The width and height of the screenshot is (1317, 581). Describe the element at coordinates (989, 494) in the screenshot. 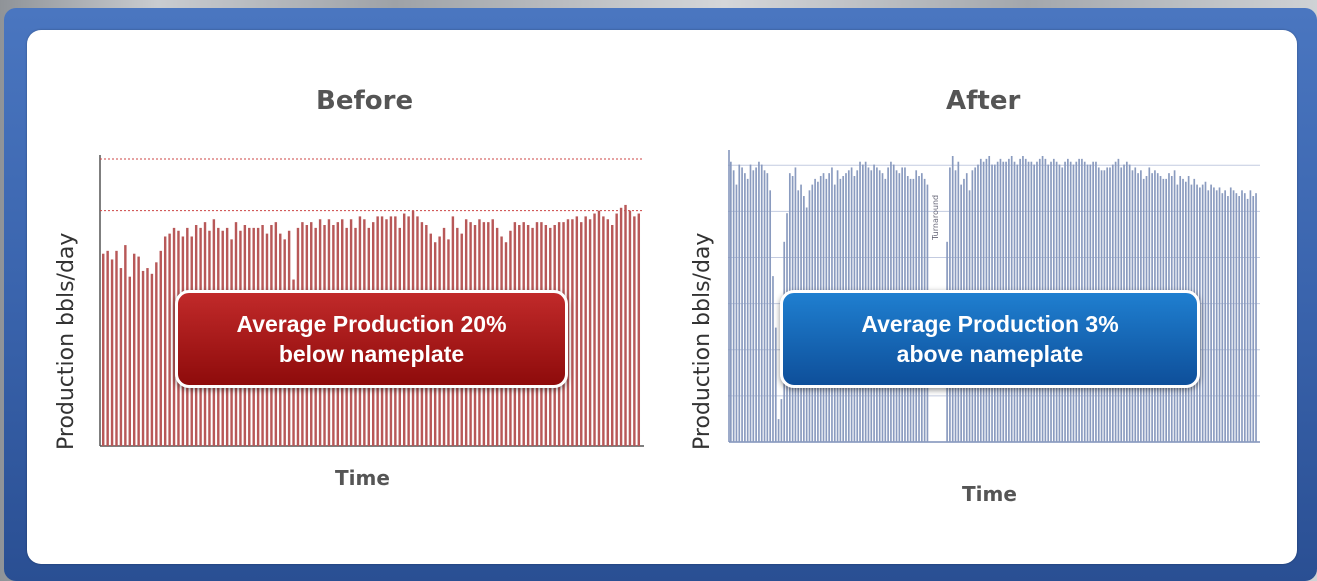

I see `after-xlabel: Time` at that location.